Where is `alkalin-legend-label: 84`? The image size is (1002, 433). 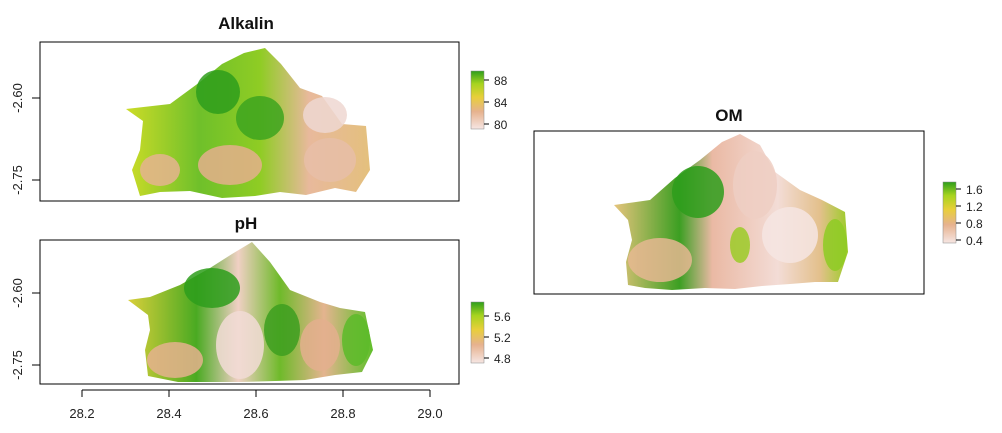
alkalin-legend-label: 84 is located at coordinates (501, 103).